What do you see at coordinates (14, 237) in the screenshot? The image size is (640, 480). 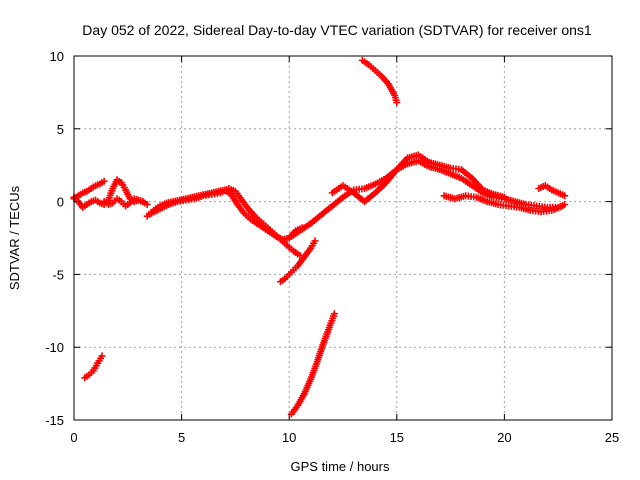 I see `y-axis-label: SDTVAR / TECUs` at bounding box center [14, 237].